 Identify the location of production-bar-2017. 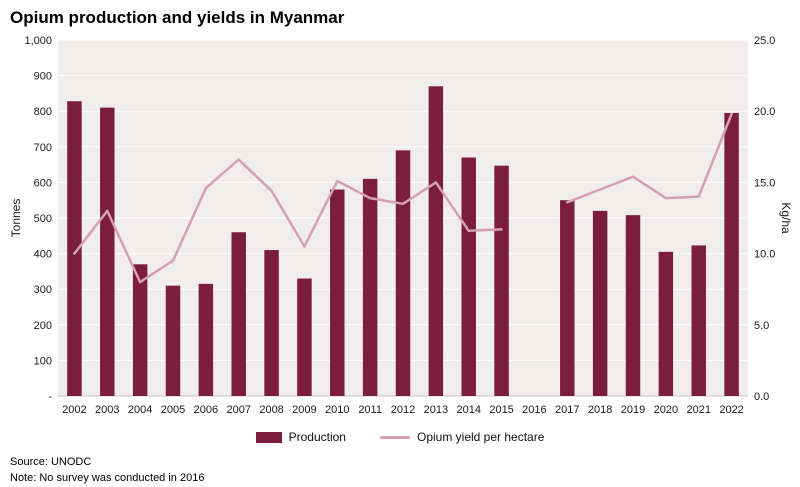
(567, 298).